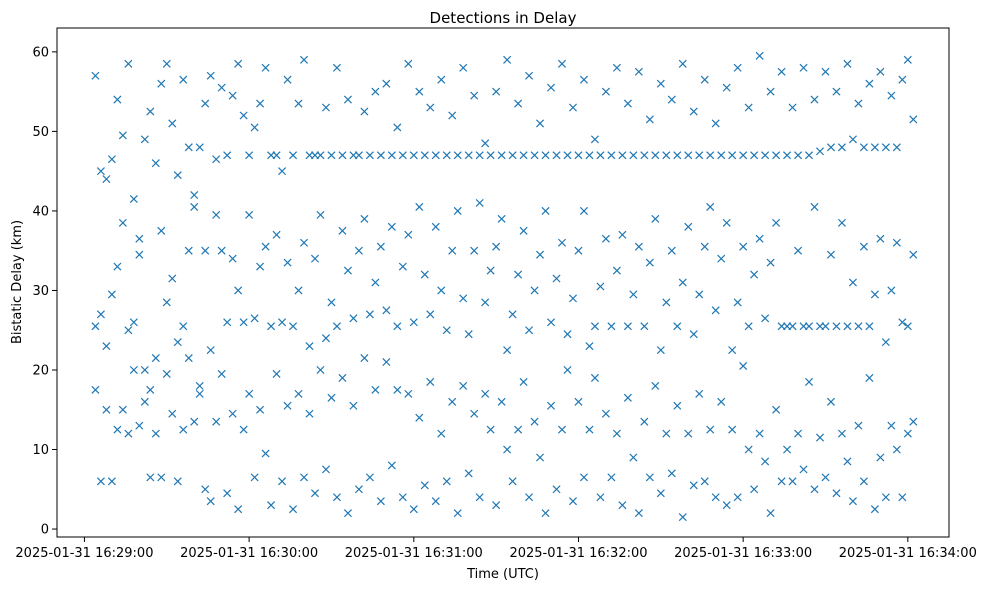 The image size is (982, 590). I want to click on y-tick-label: 30, so click(40, 291).